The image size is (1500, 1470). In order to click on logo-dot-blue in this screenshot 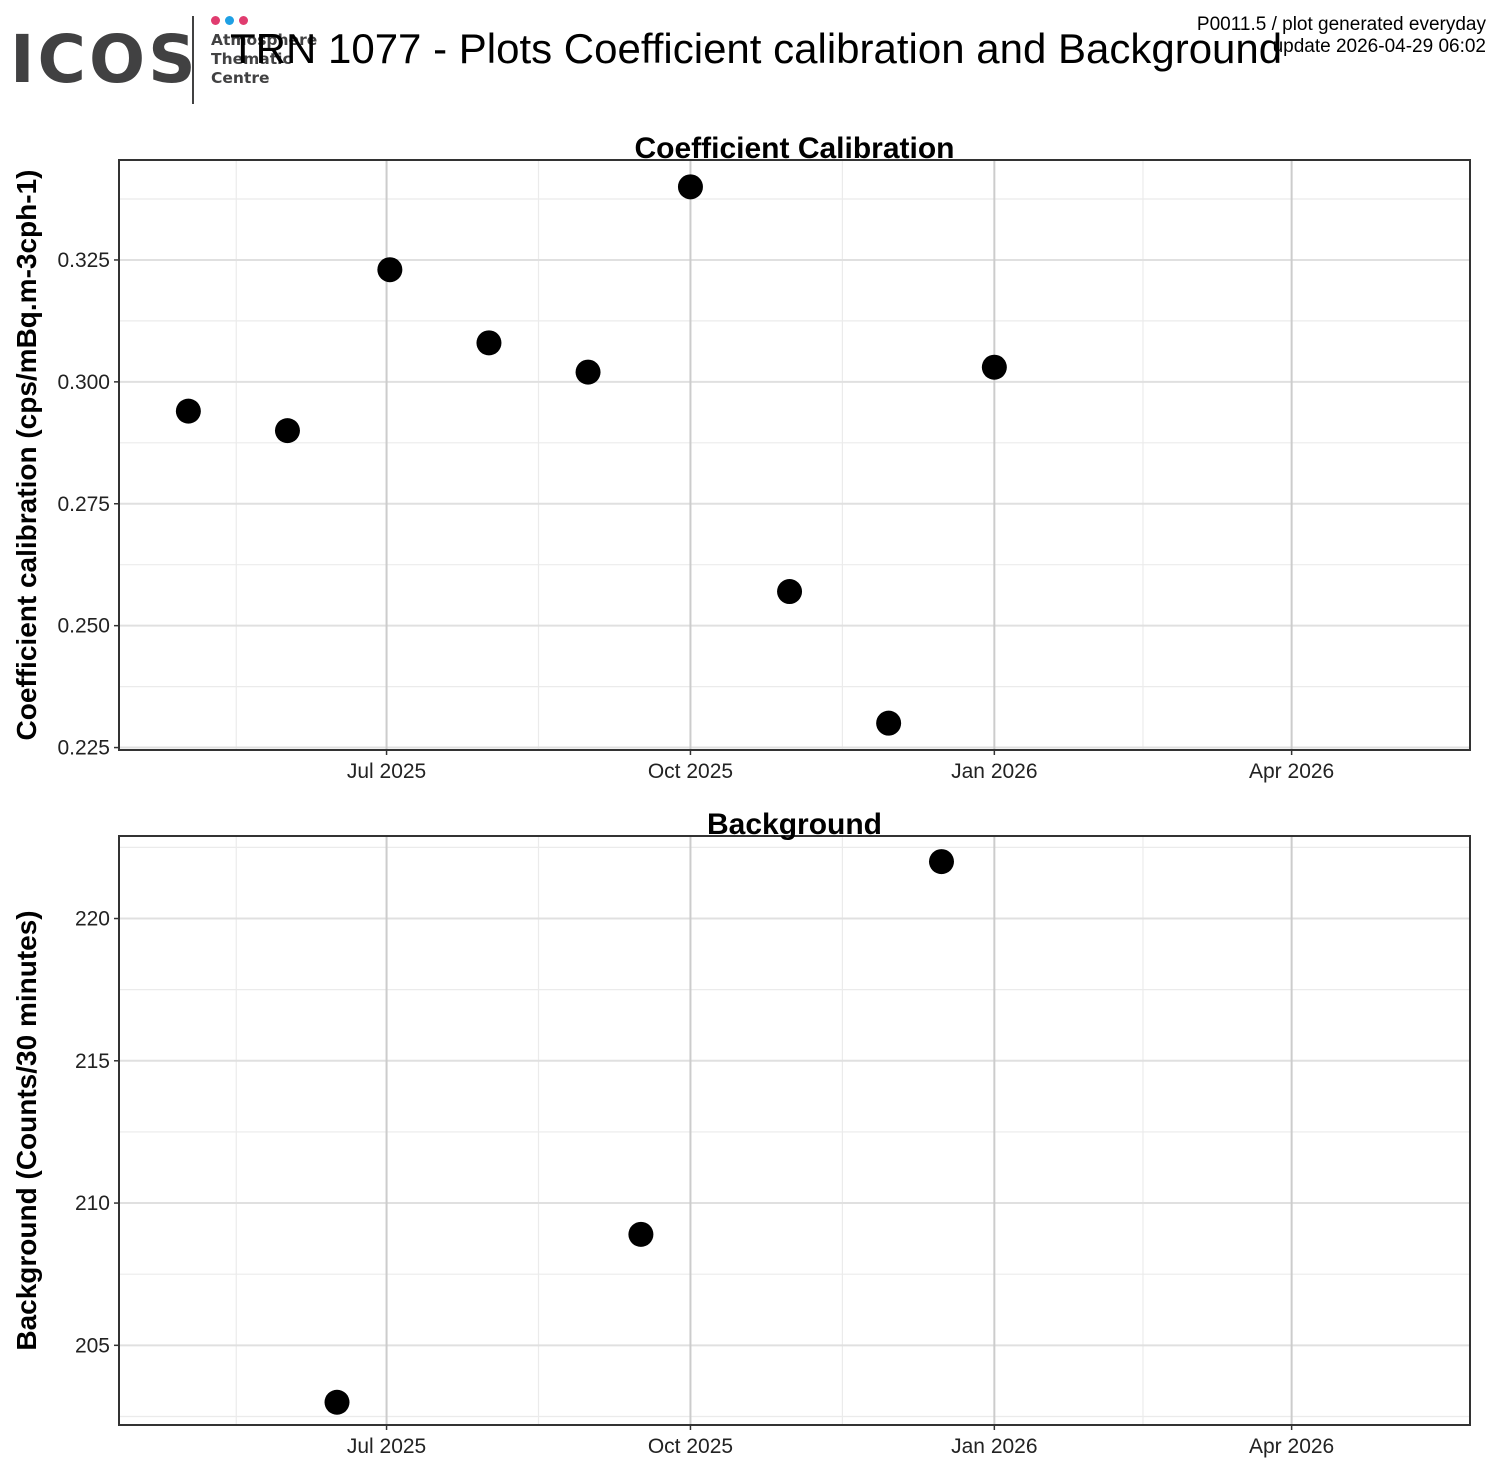, I will do `click(229, 20)`.